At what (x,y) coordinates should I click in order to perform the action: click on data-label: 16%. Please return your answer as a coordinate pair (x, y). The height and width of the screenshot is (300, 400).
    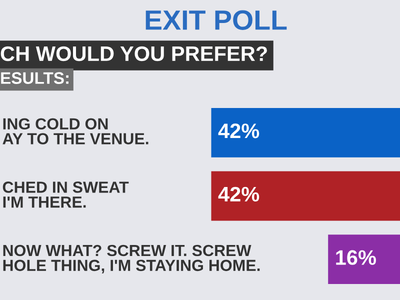
    Looking at the image, I should click on (356, 257).